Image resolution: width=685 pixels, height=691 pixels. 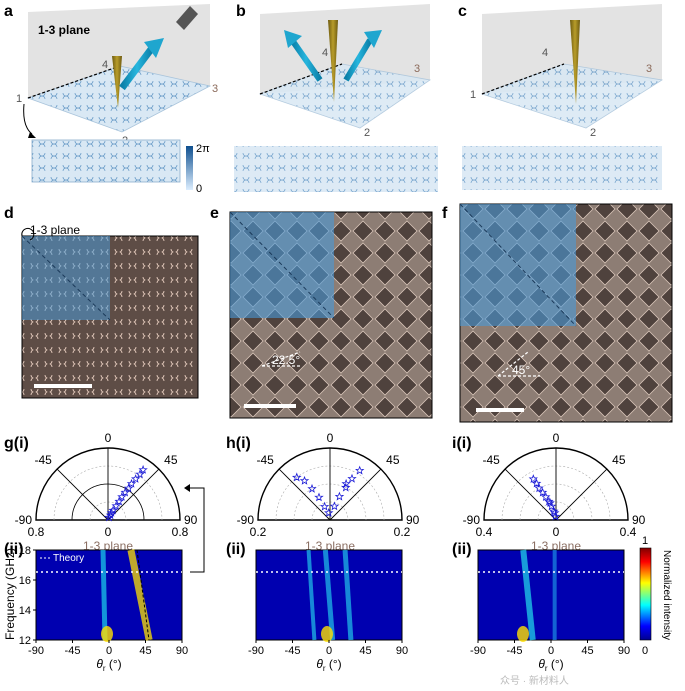 What do you see at coordinates (327, 634) in the screenshot?
I see `hot-spot` at bounding box center [327, 634].